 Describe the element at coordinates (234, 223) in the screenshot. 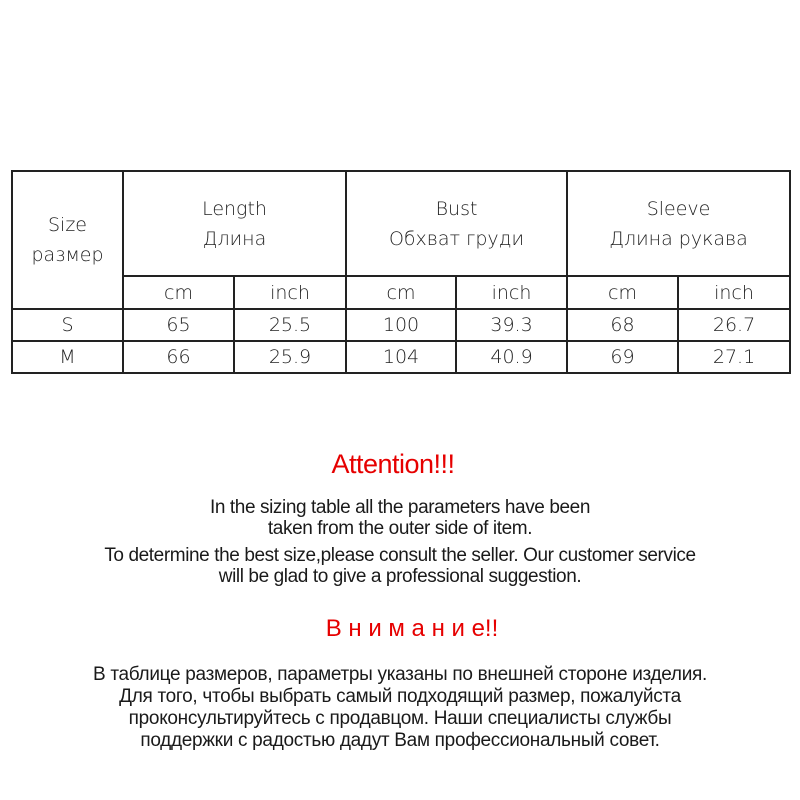

I see `length-header: Length Длина` at that location.